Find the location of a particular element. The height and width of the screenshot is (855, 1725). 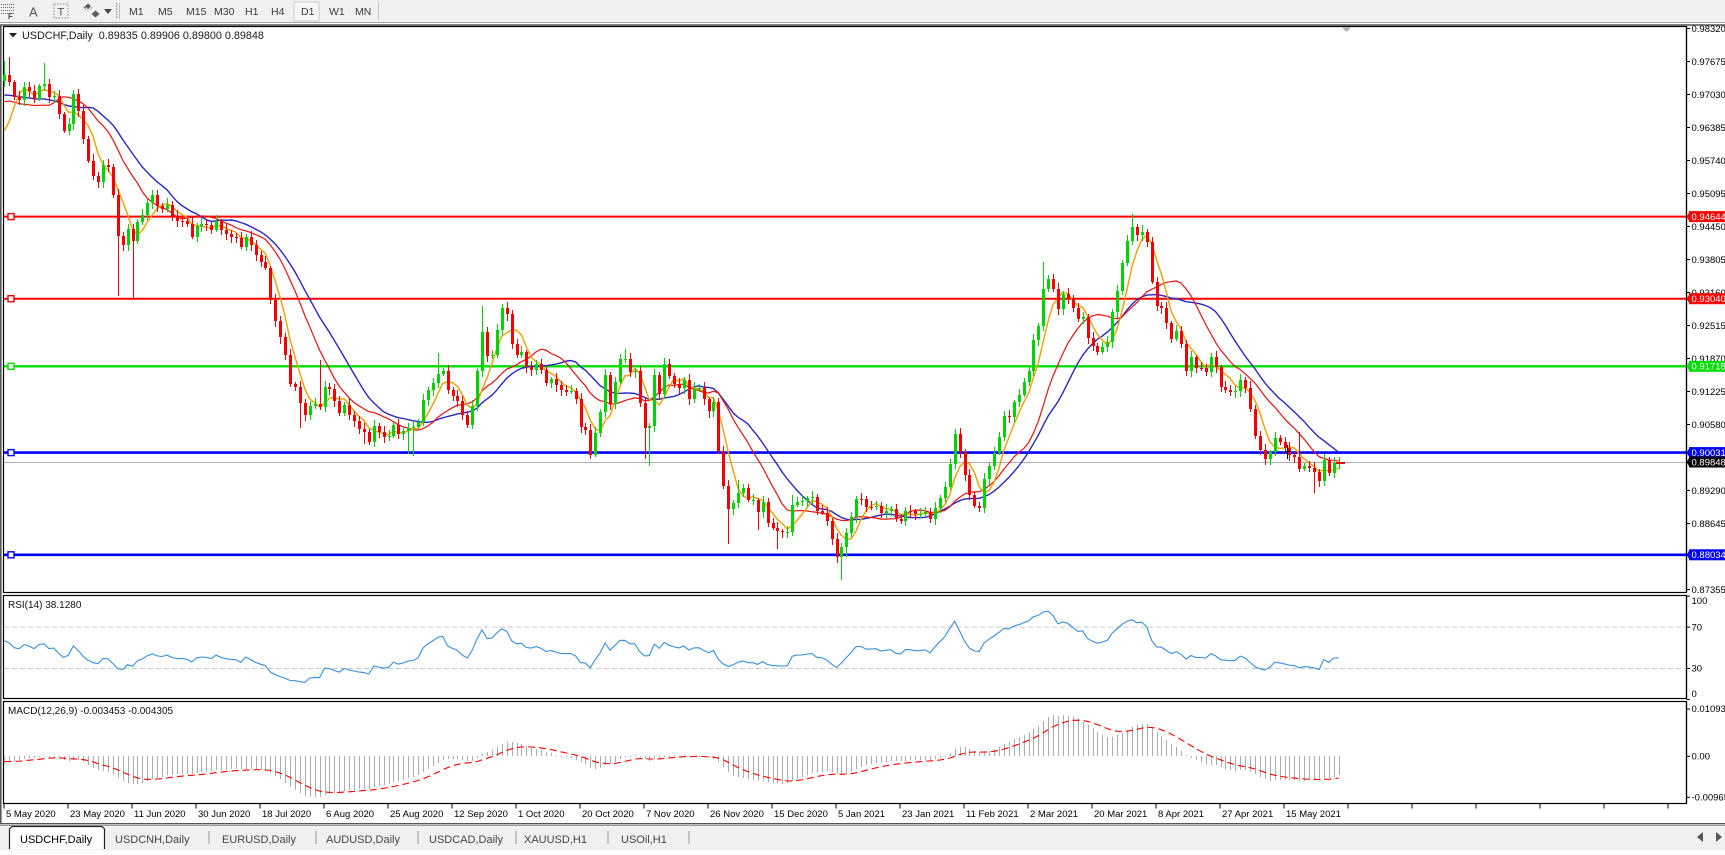

svg-text: A is located at coordinates (33, 12).